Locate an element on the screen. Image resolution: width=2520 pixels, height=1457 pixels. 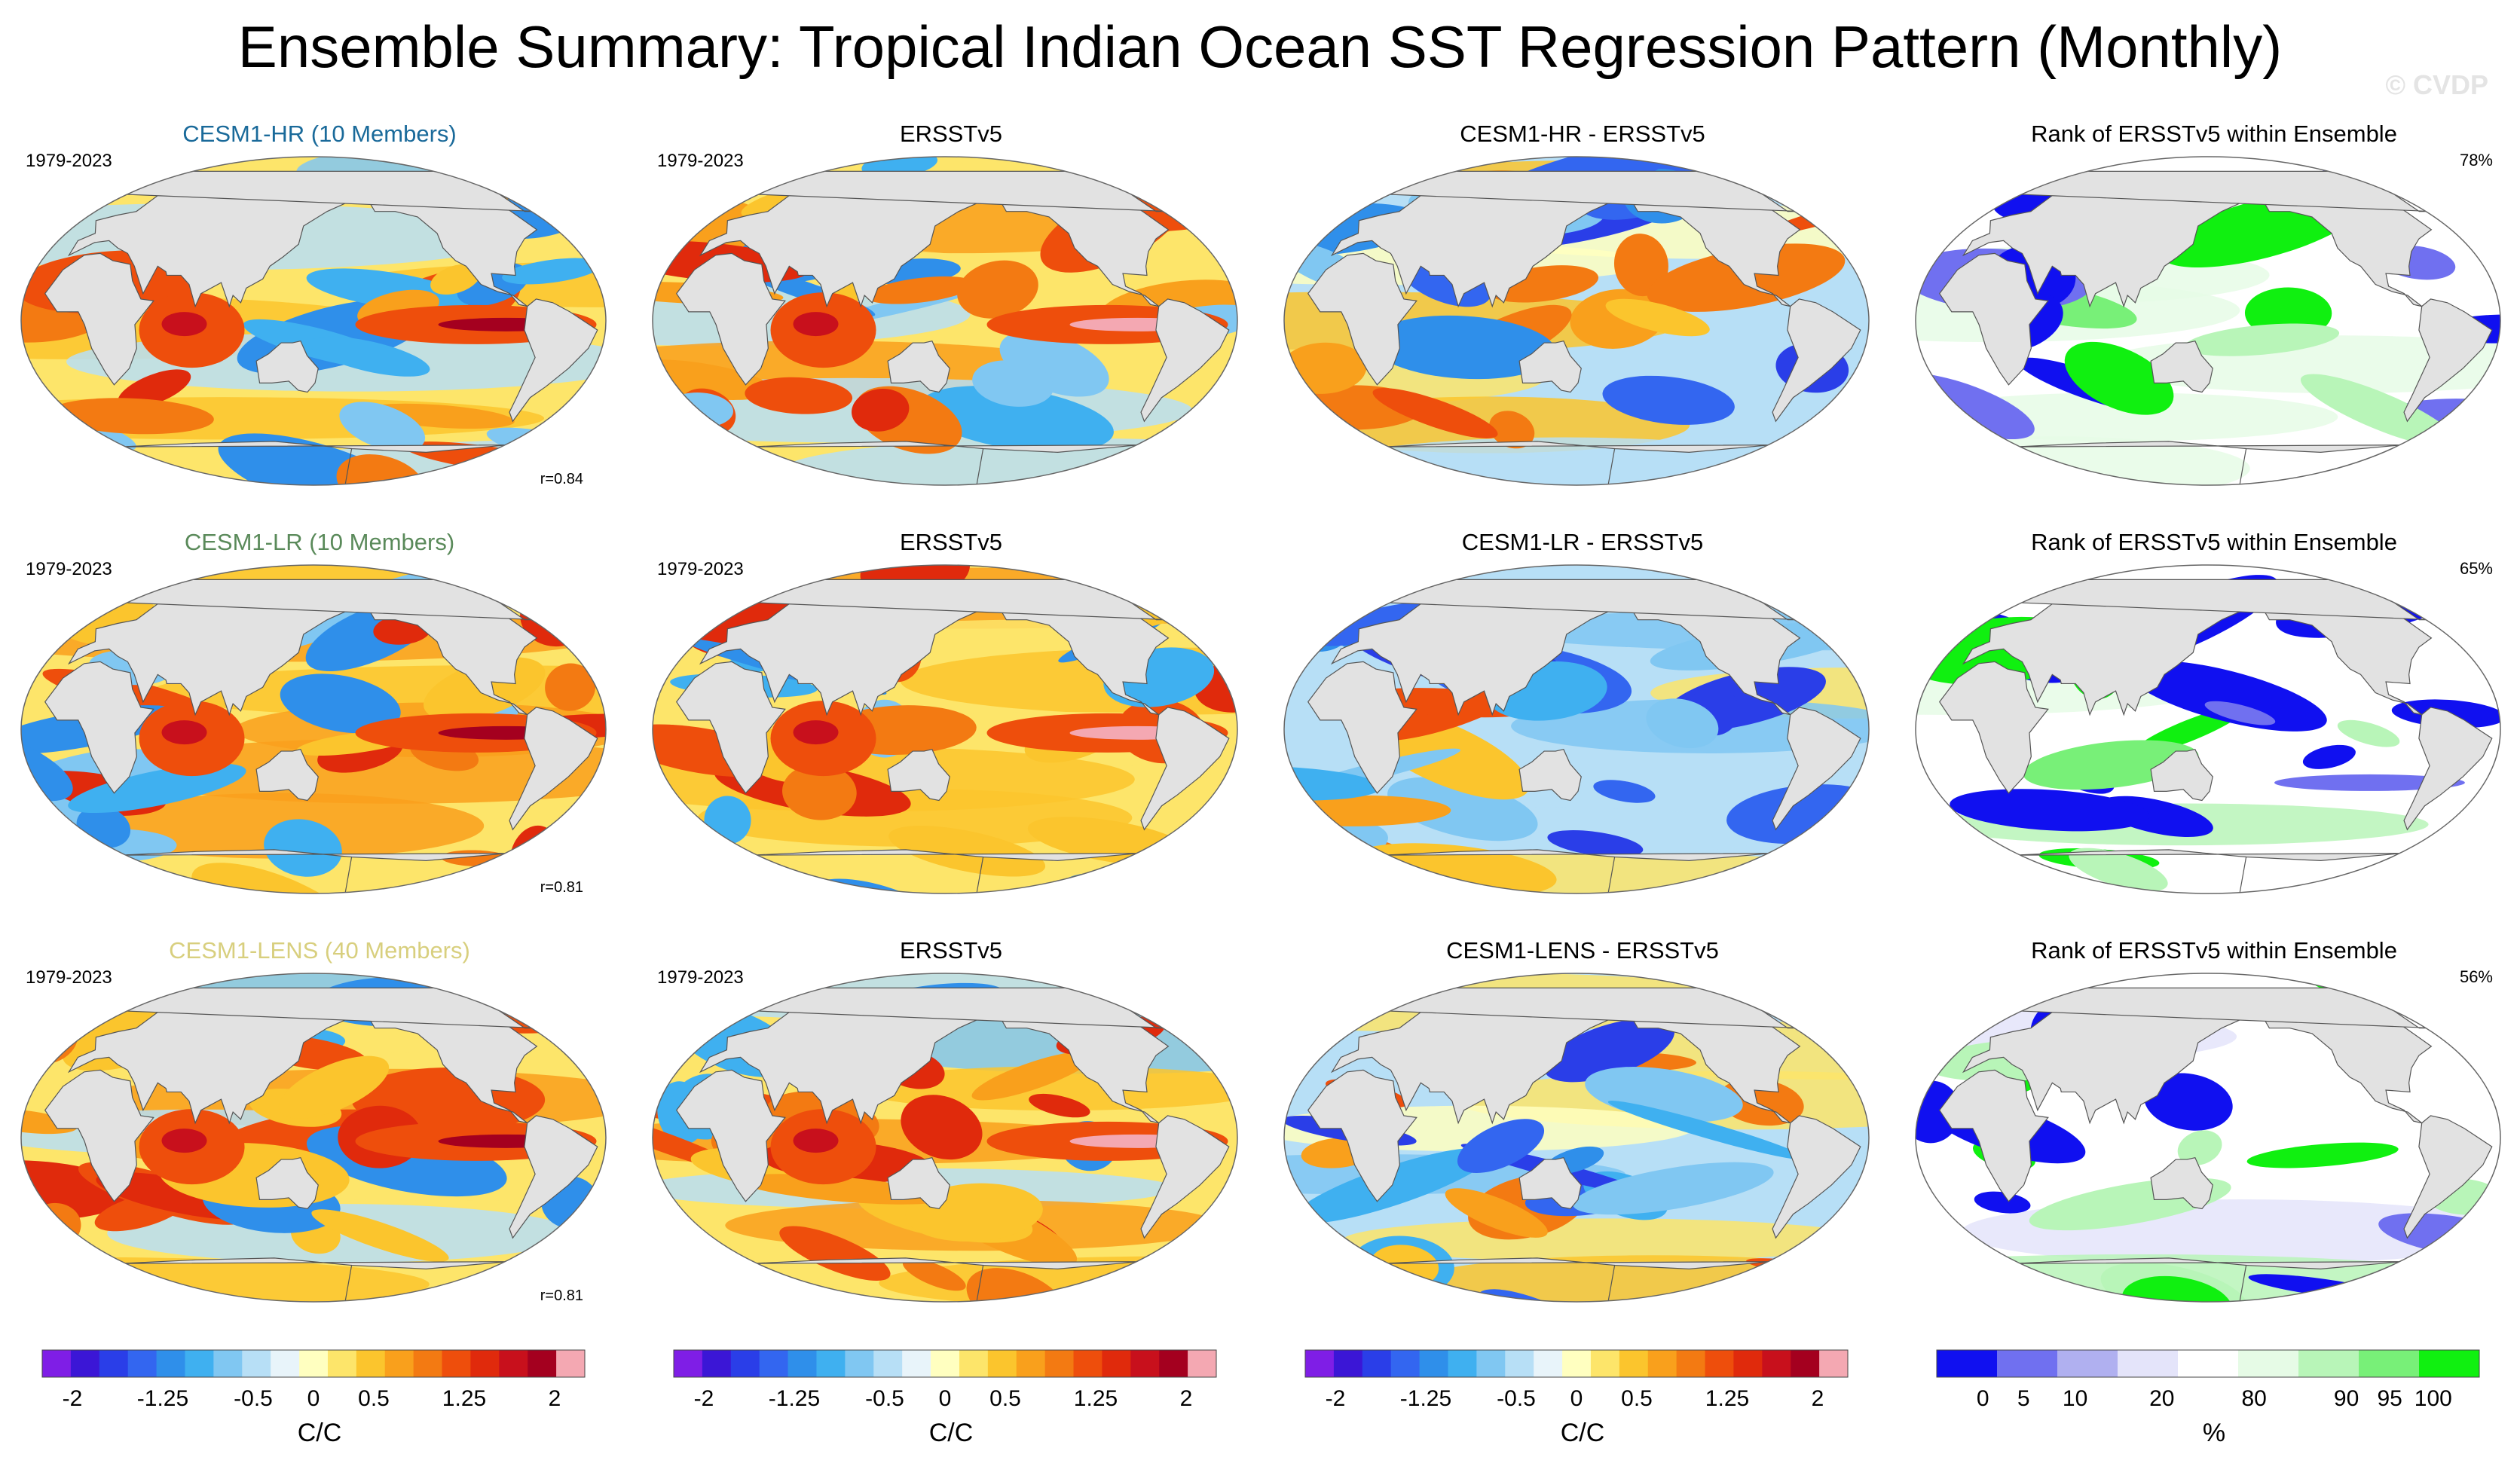
map-panel: ERSSTv5 1979-2023 is located at coordinates (951, 322).